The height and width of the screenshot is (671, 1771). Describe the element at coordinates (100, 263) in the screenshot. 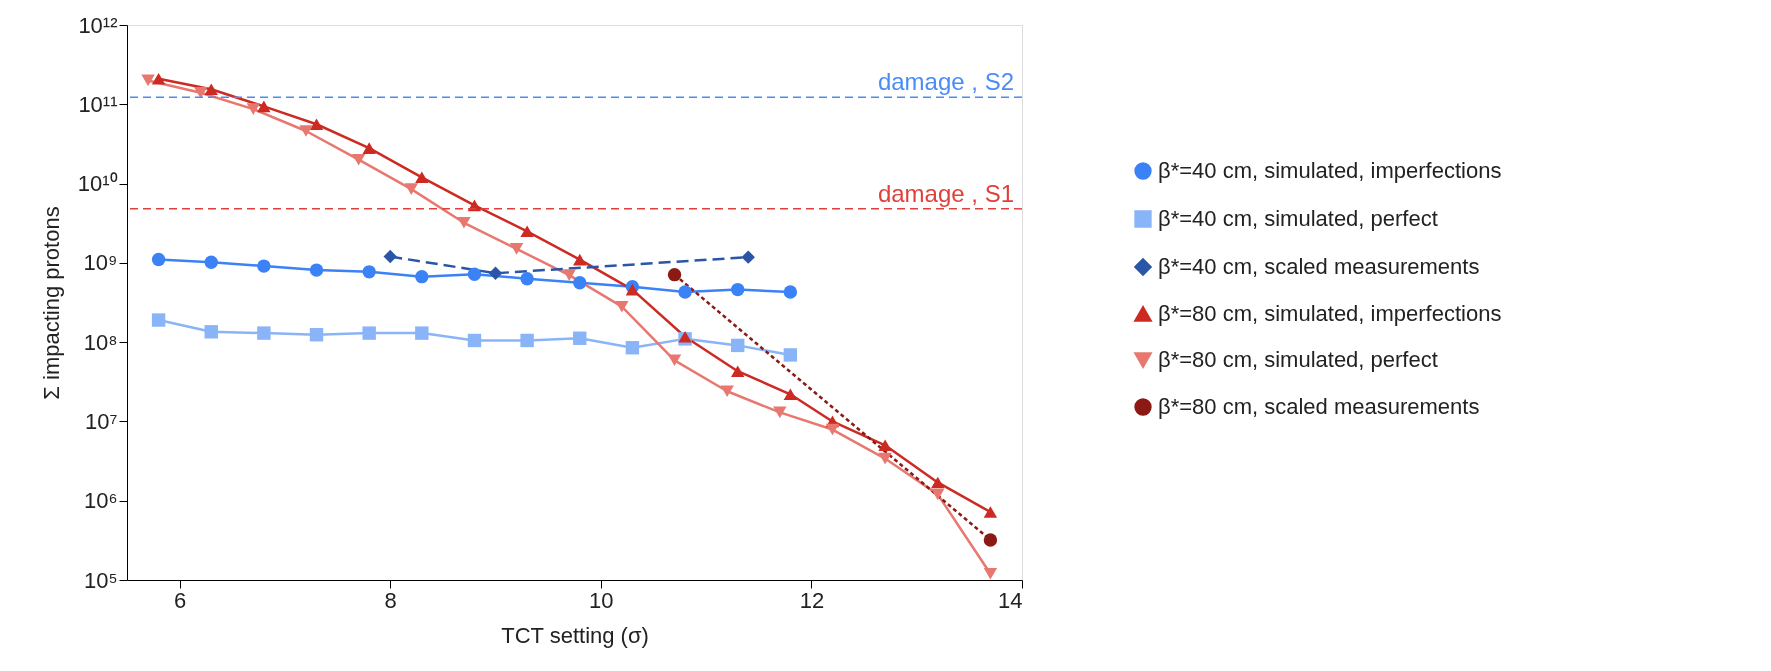

I see `y-tick-label: 10⁹` at that location.